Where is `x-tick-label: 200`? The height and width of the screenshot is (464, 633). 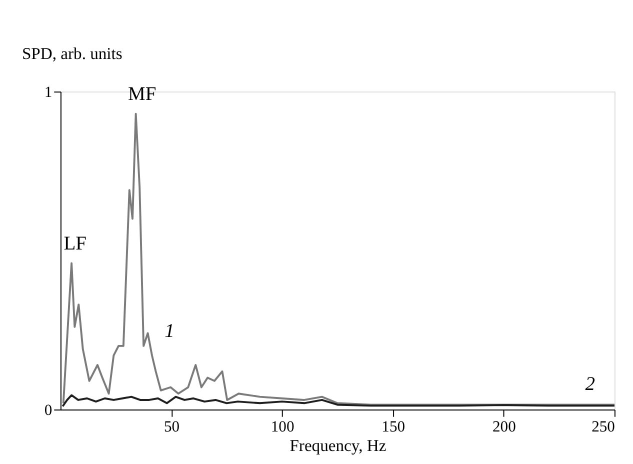
x-tick-label: 200 is located at coordinates (504, 427).